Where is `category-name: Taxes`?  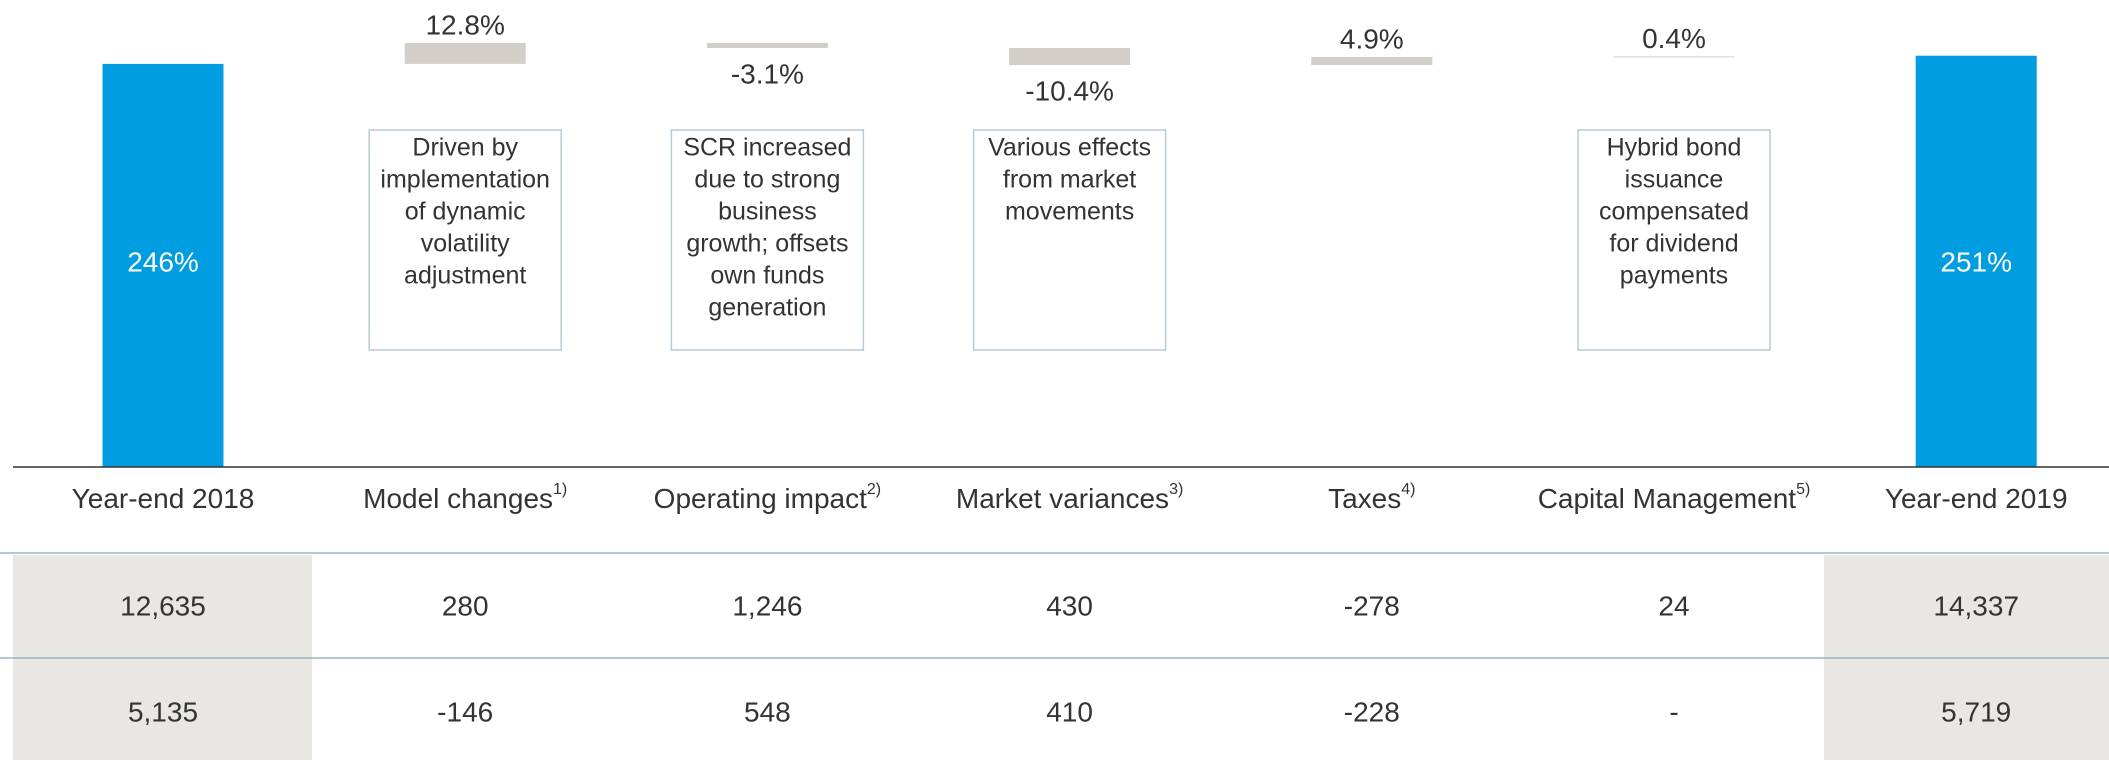
category-name: Taxes is located at coordinates (1364, 498).